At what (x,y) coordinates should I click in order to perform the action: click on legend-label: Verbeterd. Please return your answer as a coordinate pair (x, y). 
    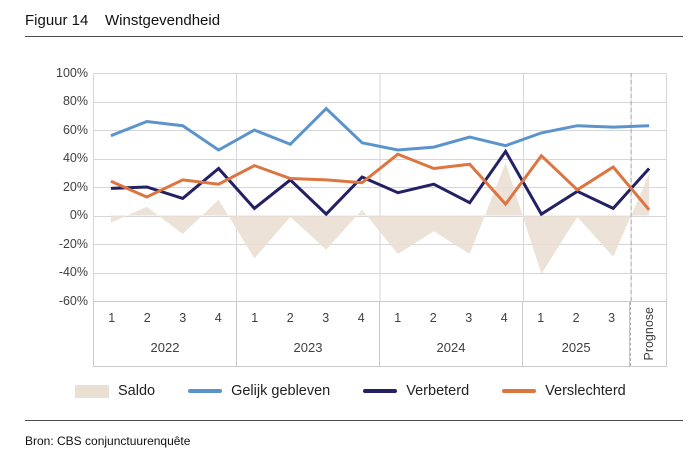
    Looking at the image, I should click on (438, 391).